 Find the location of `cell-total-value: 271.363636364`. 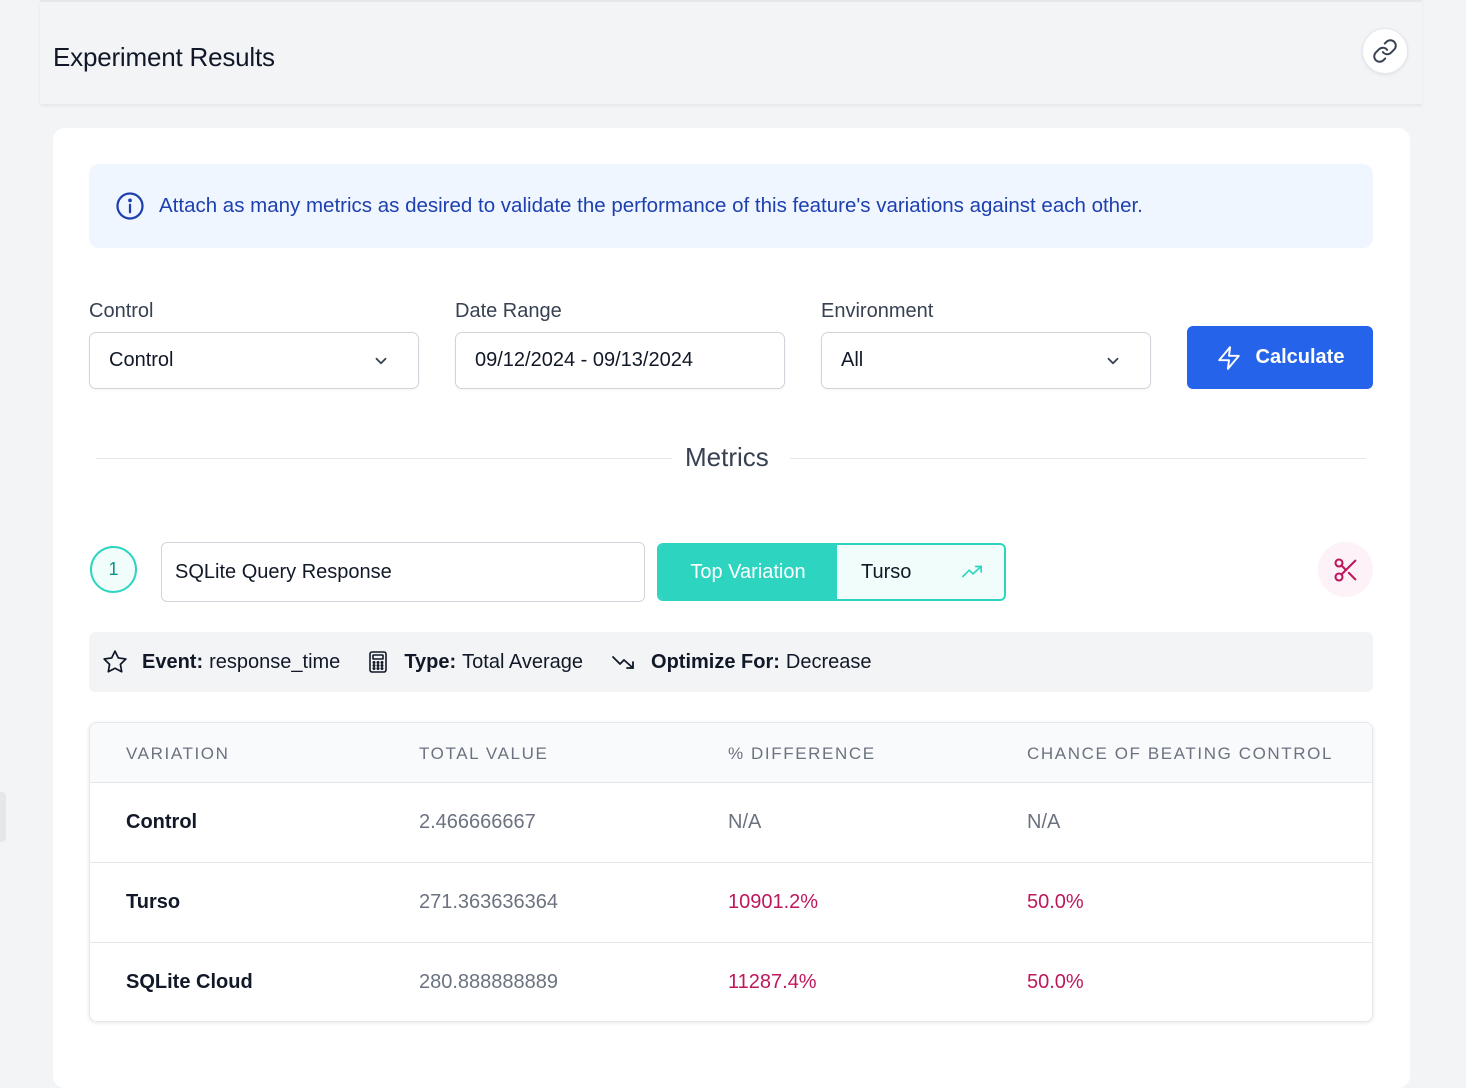

cell-total-value: 271.363636364 is located at coordinates (489, 902).